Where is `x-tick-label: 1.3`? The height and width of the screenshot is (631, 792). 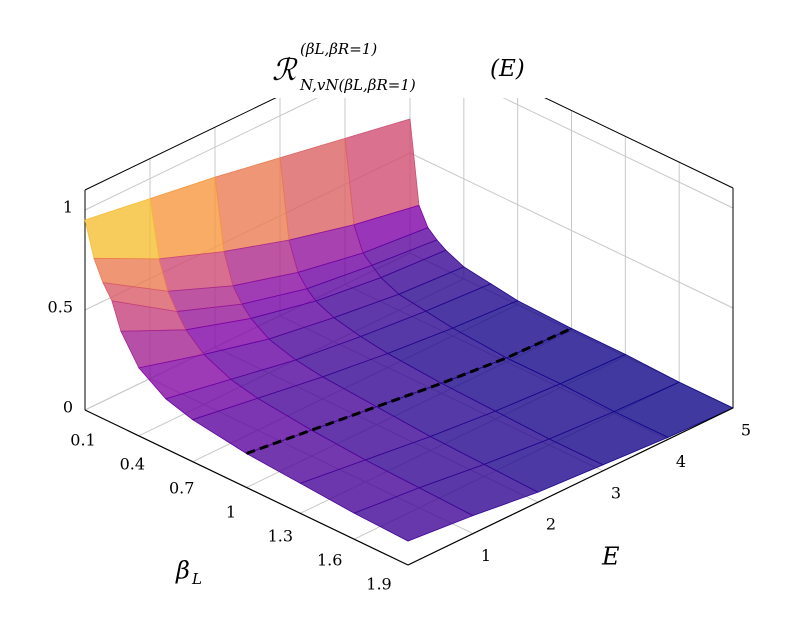
x-tick-label: 1.3 is located at coordinates (280, 536).